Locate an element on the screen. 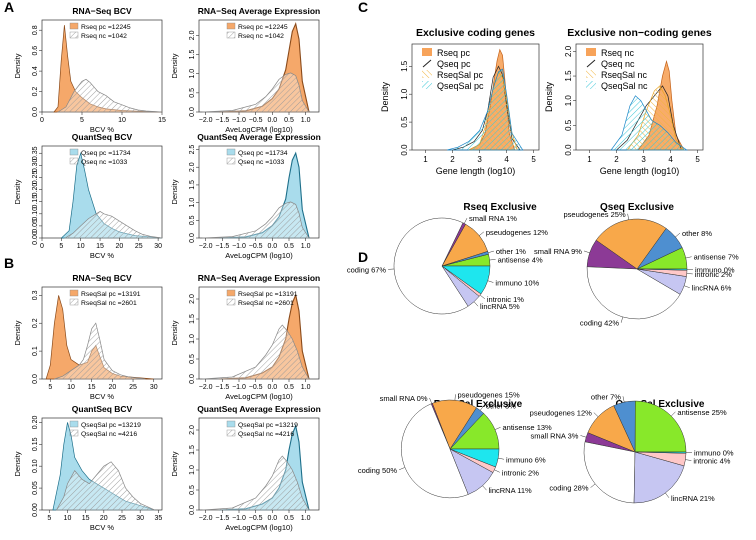  x-tick-label: 30 is located at coordinates (154, 387).